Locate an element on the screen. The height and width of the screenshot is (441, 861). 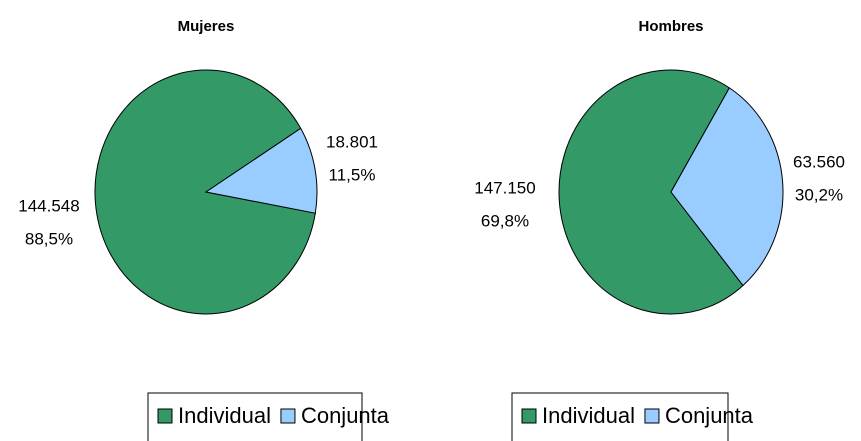
value-label: 18.801 is located at coordinates (352, 141).